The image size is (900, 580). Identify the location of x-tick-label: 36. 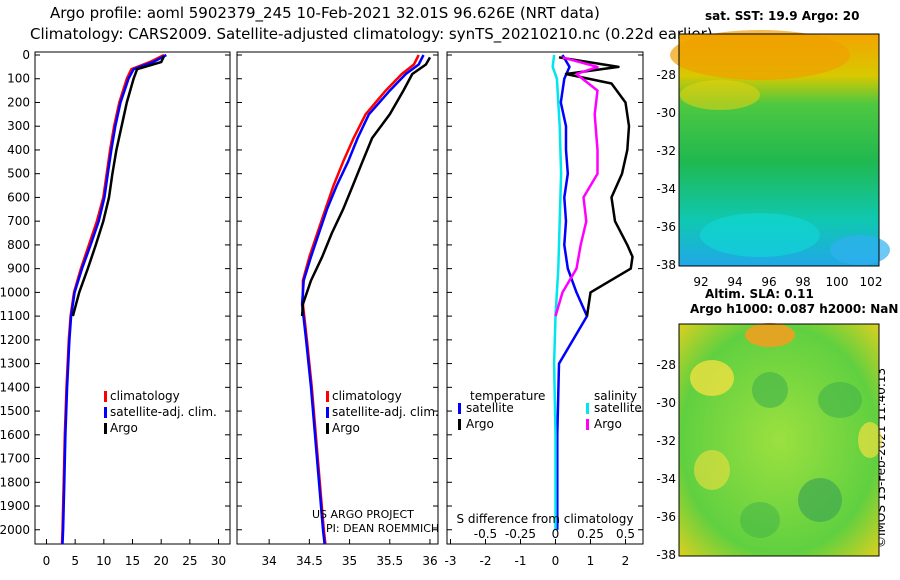
(429, 561).